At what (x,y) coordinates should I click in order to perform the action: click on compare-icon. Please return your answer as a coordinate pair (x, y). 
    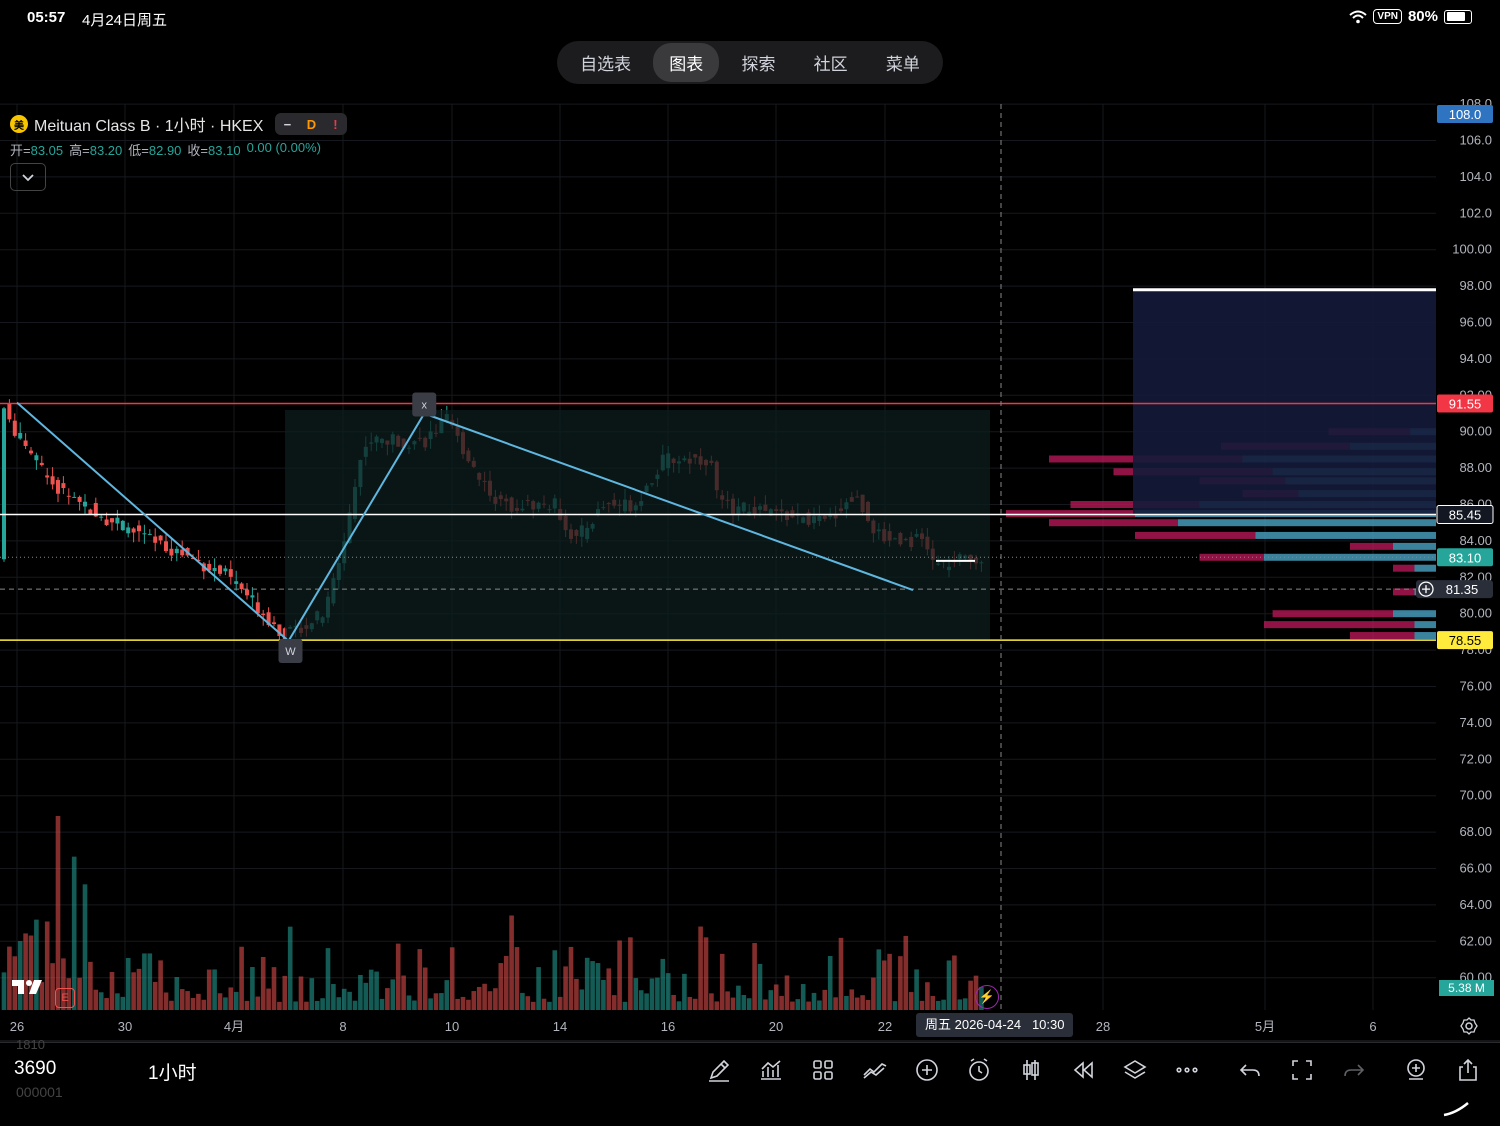
    Looking at the image, I should click on (875, 1070).